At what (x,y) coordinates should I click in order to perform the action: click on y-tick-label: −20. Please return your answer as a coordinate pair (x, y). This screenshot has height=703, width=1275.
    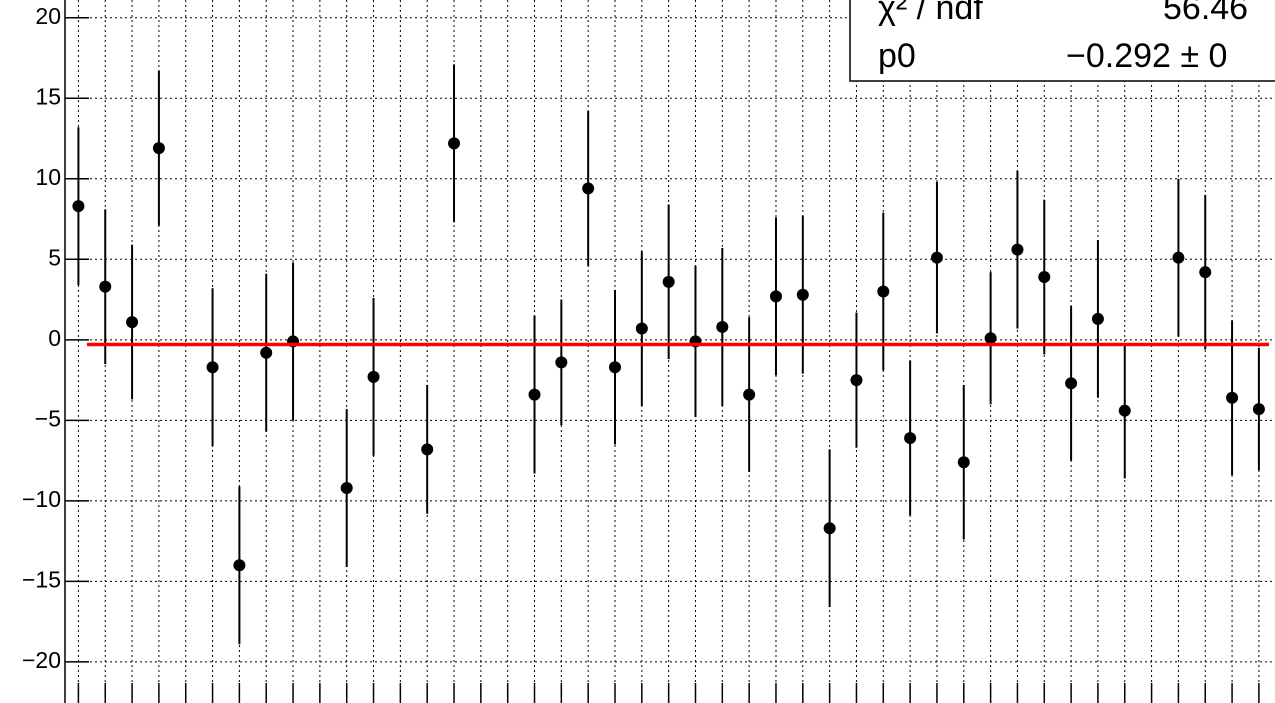
    Looking at the image, I should click on (41, 660).